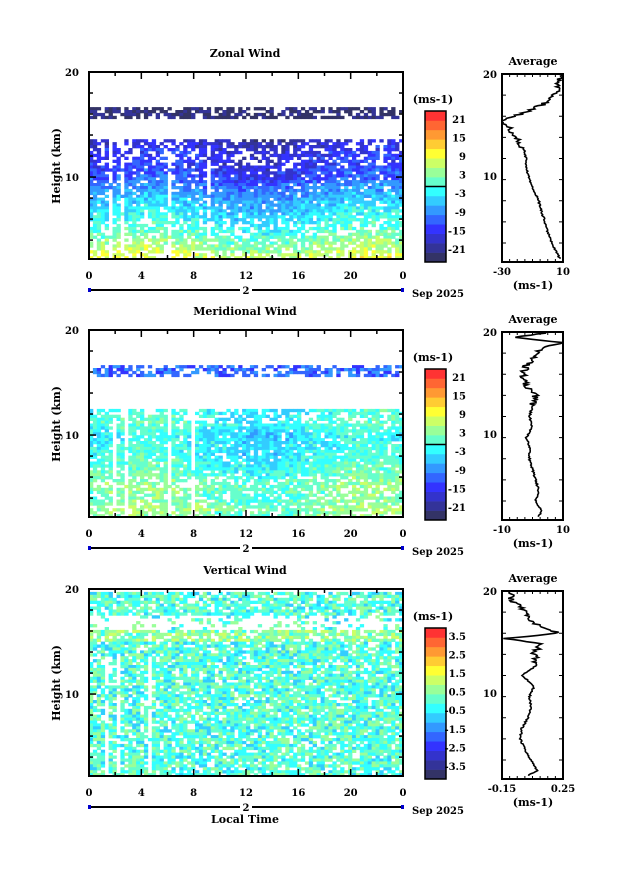 This screenshot has height=873, width=624. I want to click on colorbar-label: 15, so click(459, 139).